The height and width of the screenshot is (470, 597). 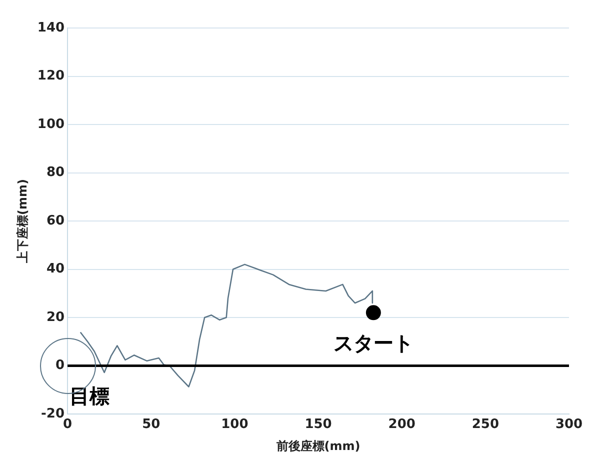 I want to click on y-tick-label: 60, so click(x=55, y=220).